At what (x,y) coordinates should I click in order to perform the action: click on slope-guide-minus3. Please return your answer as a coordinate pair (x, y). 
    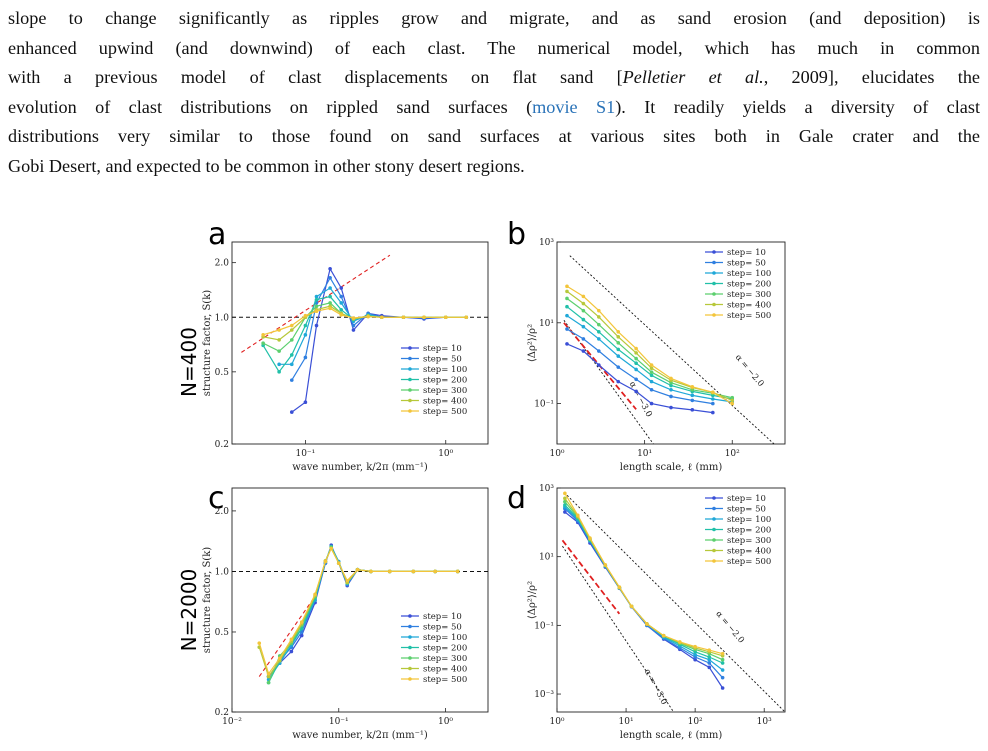
    Looking at the image, I should click on (618, 629).